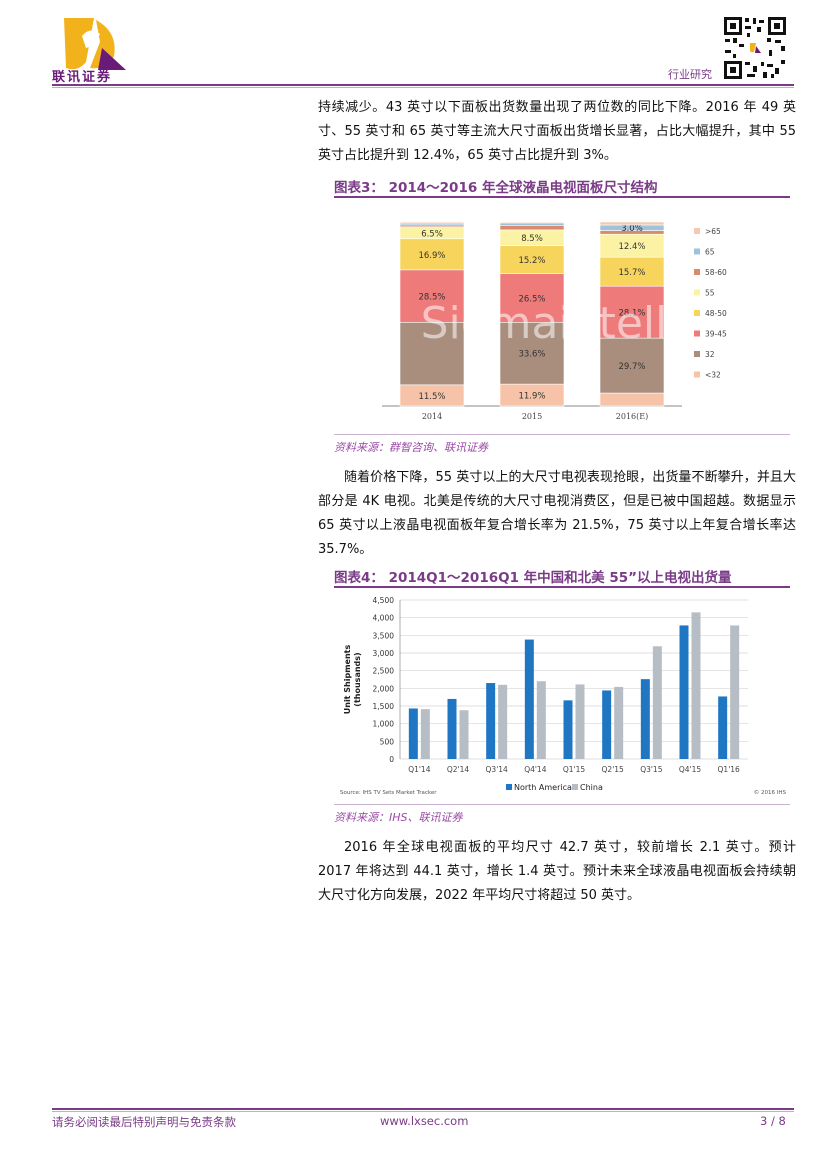  Describe the element at coordinates (423, 1111) in the screenshot. I see `footer-divider-thin` at that location.